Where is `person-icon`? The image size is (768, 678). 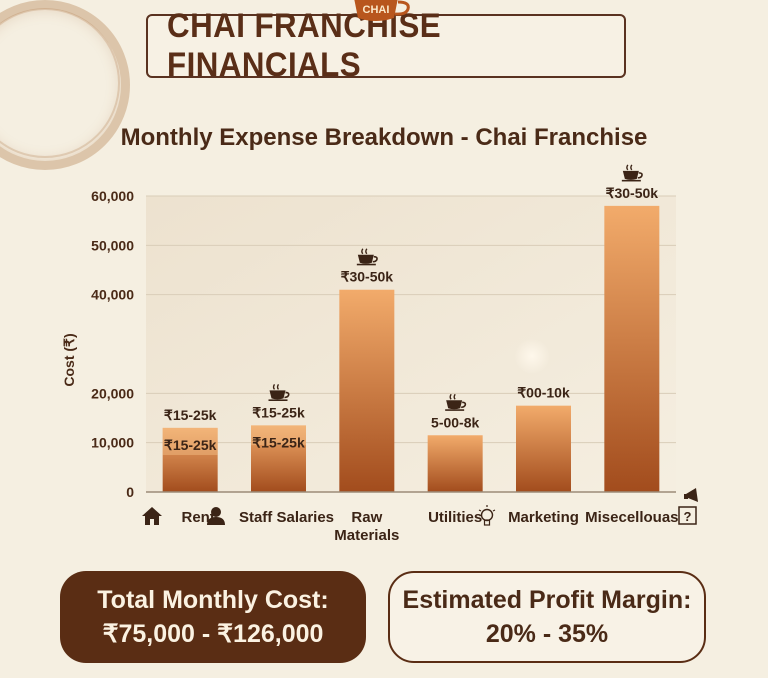 person-icon is located at coordinates (216, 516).